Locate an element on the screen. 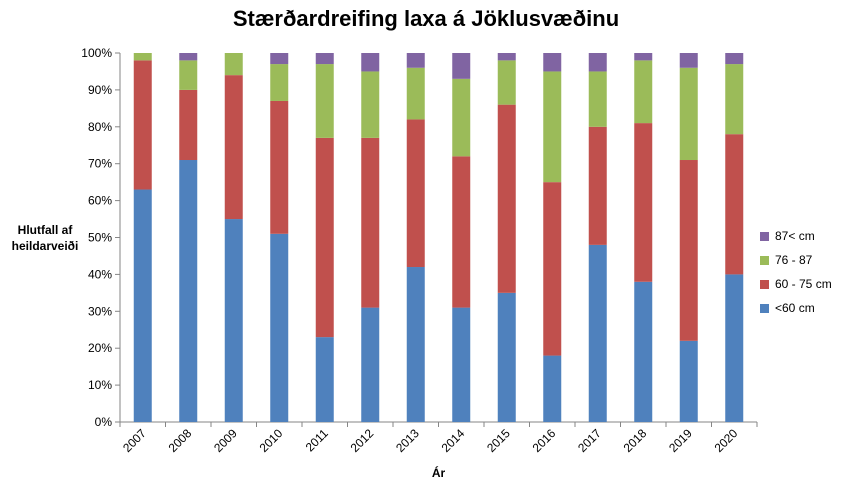 The width and height of the screenshot is (852, 493). x-tick-label: 2007 is located at coordinates (134, 440).